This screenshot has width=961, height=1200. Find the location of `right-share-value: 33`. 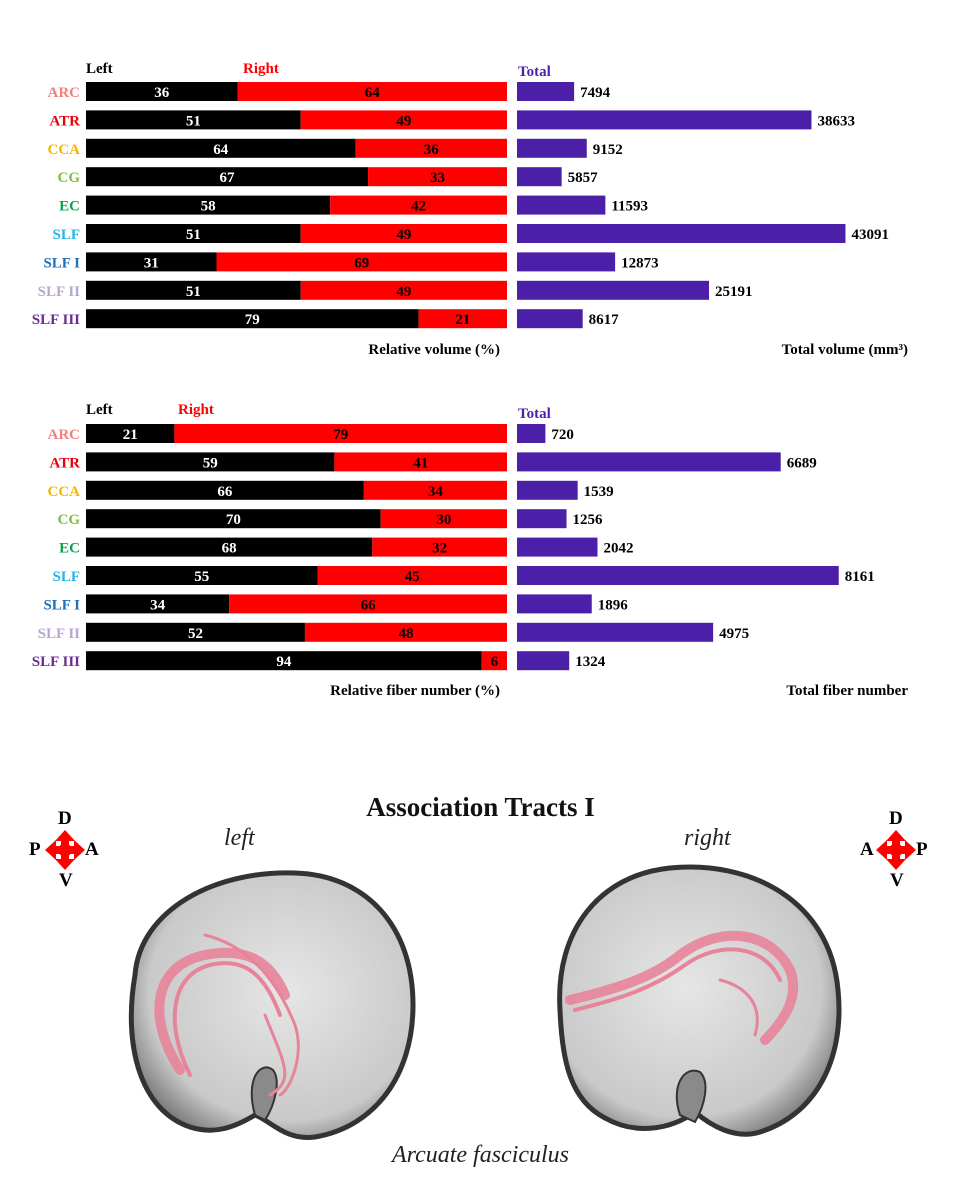

right-share-value: 33 is located at coordinates (437, 178).